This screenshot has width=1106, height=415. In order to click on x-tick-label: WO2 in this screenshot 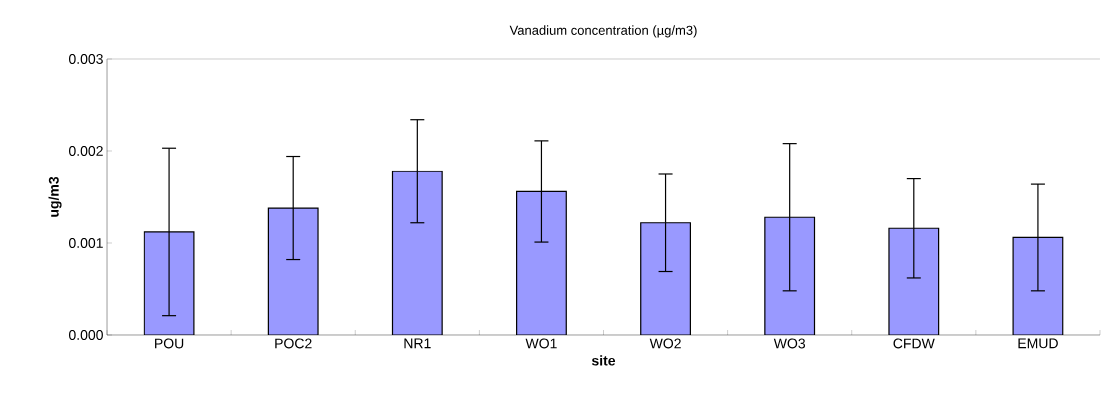, I will do `click(665, 343)`.